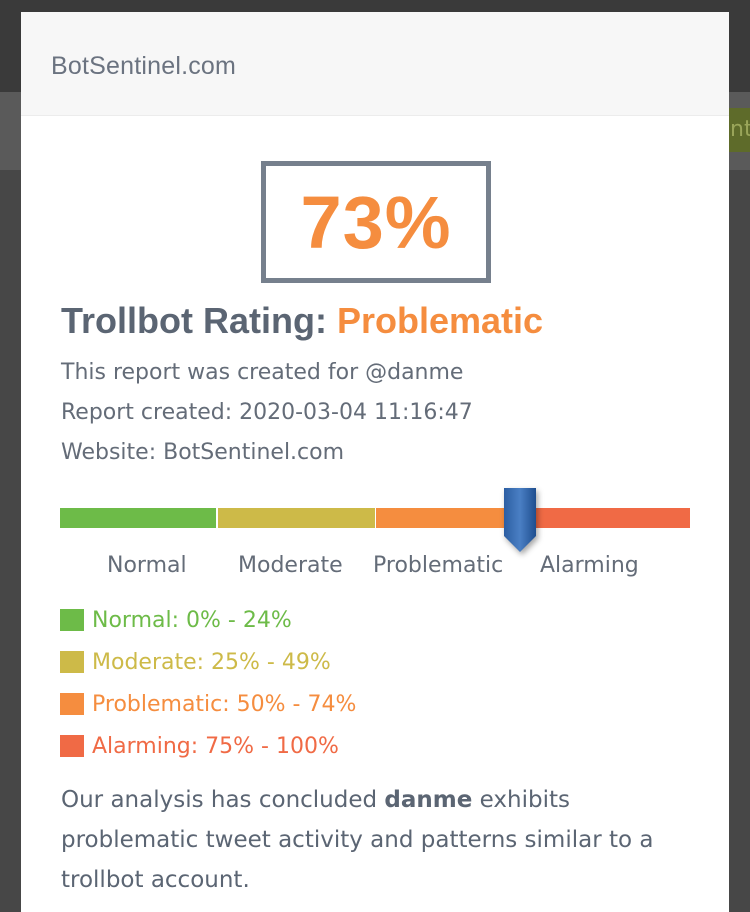 The height and width of the screenshot is (912, 750). I want to click on scale-label-problematic: Problematic, so click(438, 565).